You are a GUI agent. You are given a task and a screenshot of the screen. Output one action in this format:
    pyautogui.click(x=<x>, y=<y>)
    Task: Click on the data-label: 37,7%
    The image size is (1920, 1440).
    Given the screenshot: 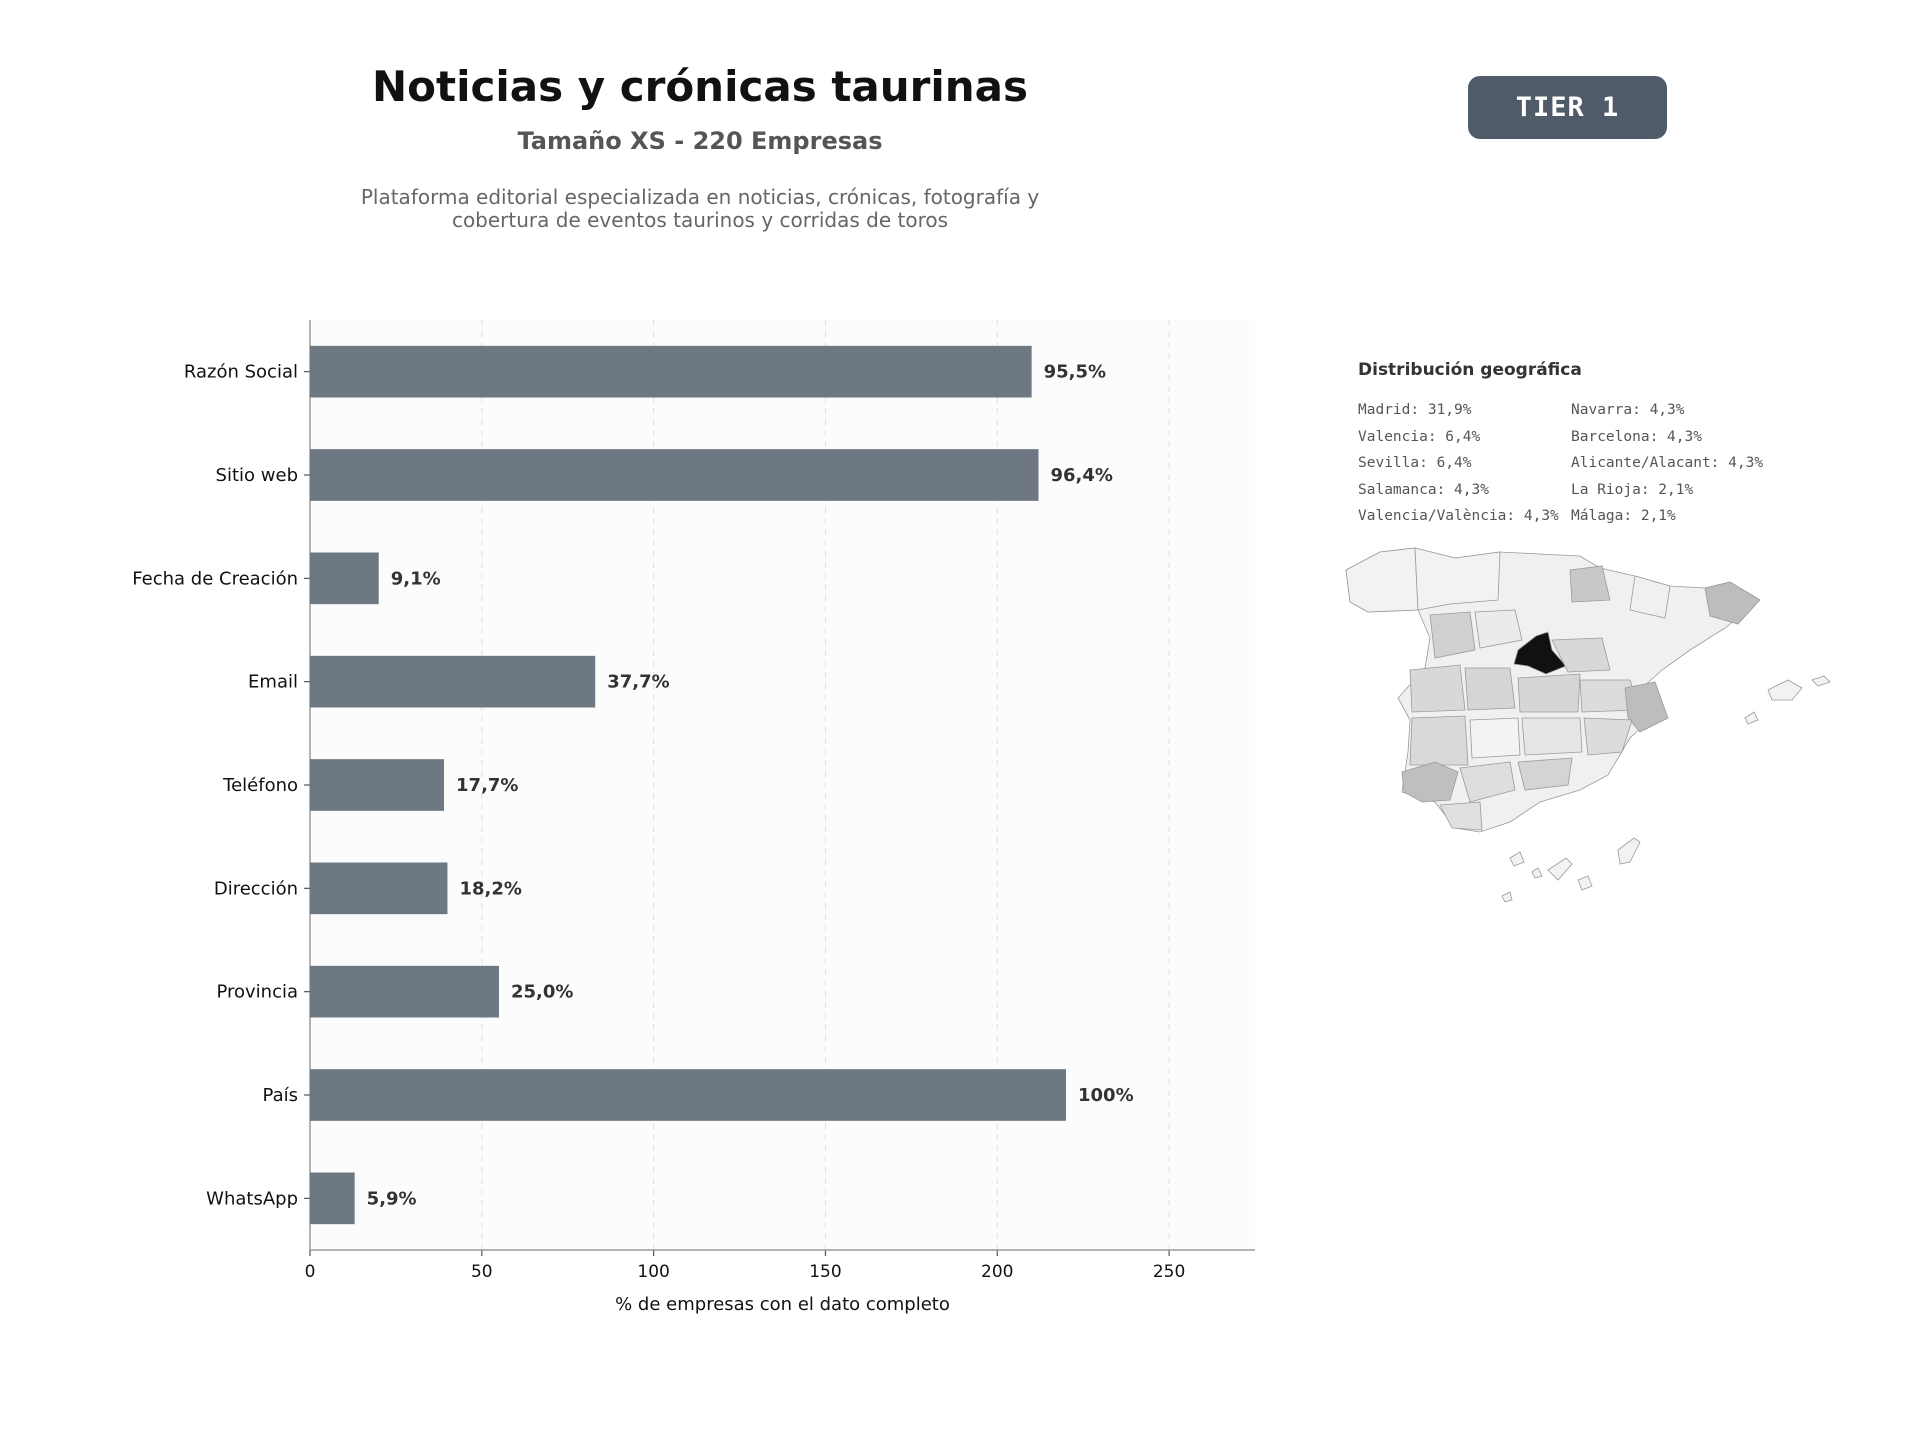 What is the action you would take?
    pyautogui.click(x=638, y=682)
    